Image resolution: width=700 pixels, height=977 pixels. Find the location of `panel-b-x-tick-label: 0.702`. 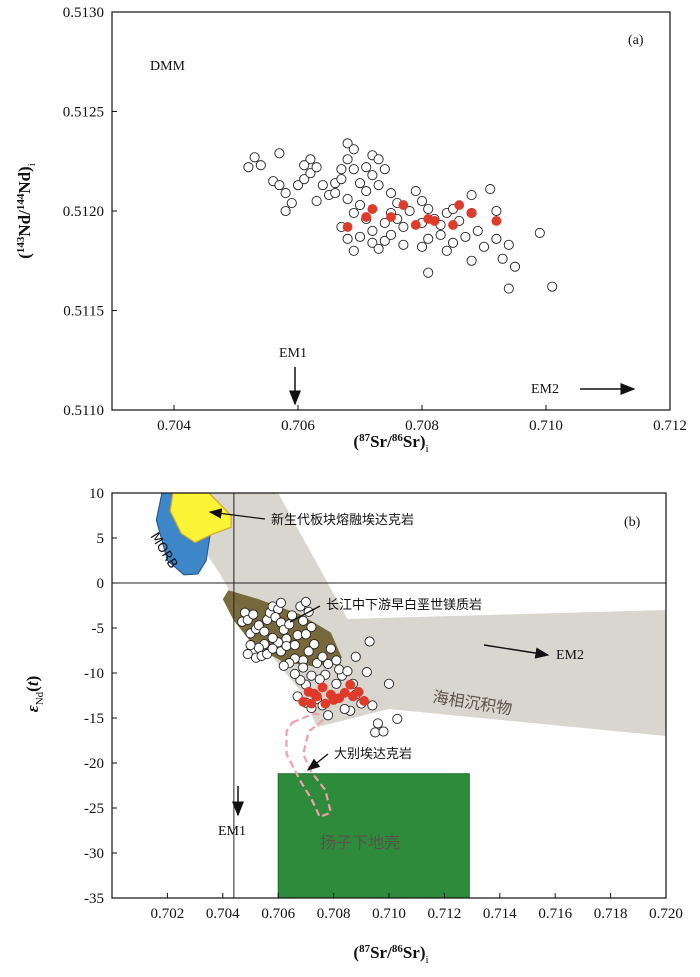

panel-b-x-tick-label: 0.702 is located at coordinates (168, 914).